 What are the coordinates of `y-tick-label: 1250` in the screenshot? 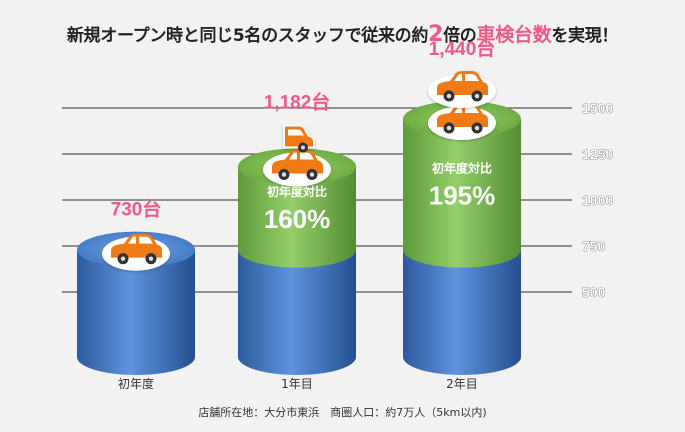 It's located at (597, 154).